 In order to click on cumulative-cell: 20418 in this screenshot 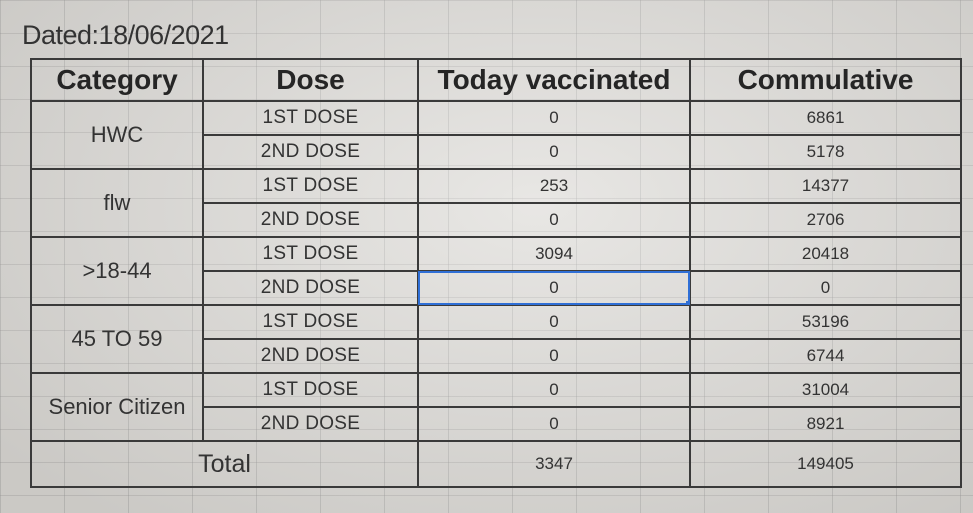, I will do `click(825, 254)`.